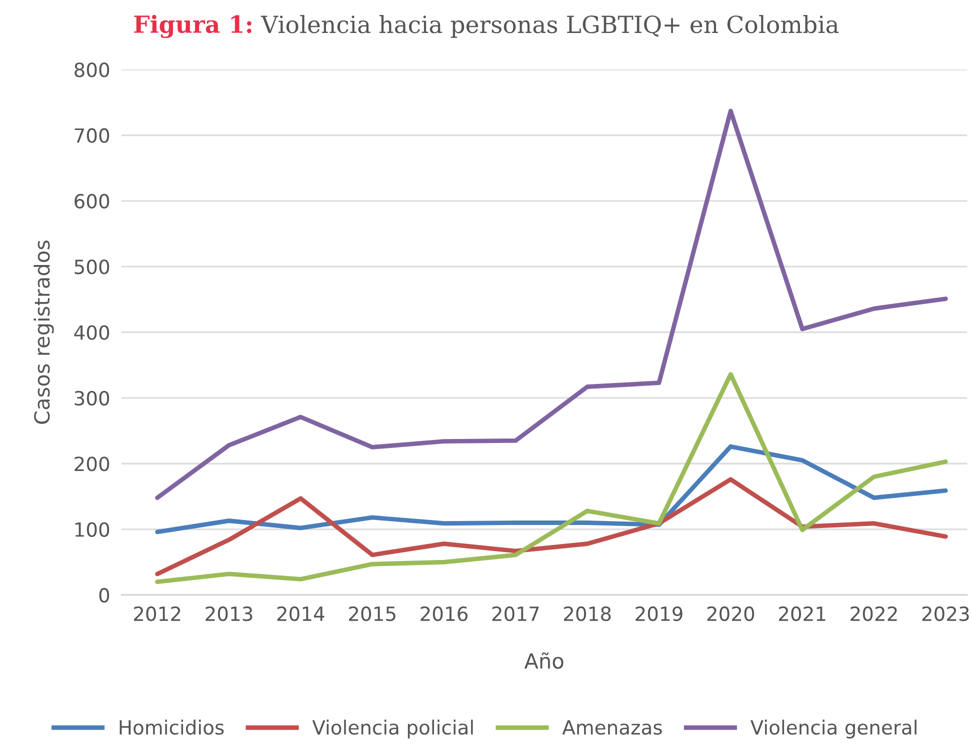 The image size is (972, 756). What do you see at coordinates (444, 614) in the screenshot?
I see `x-tick-label: 2016` at bounding box center [444, 614].